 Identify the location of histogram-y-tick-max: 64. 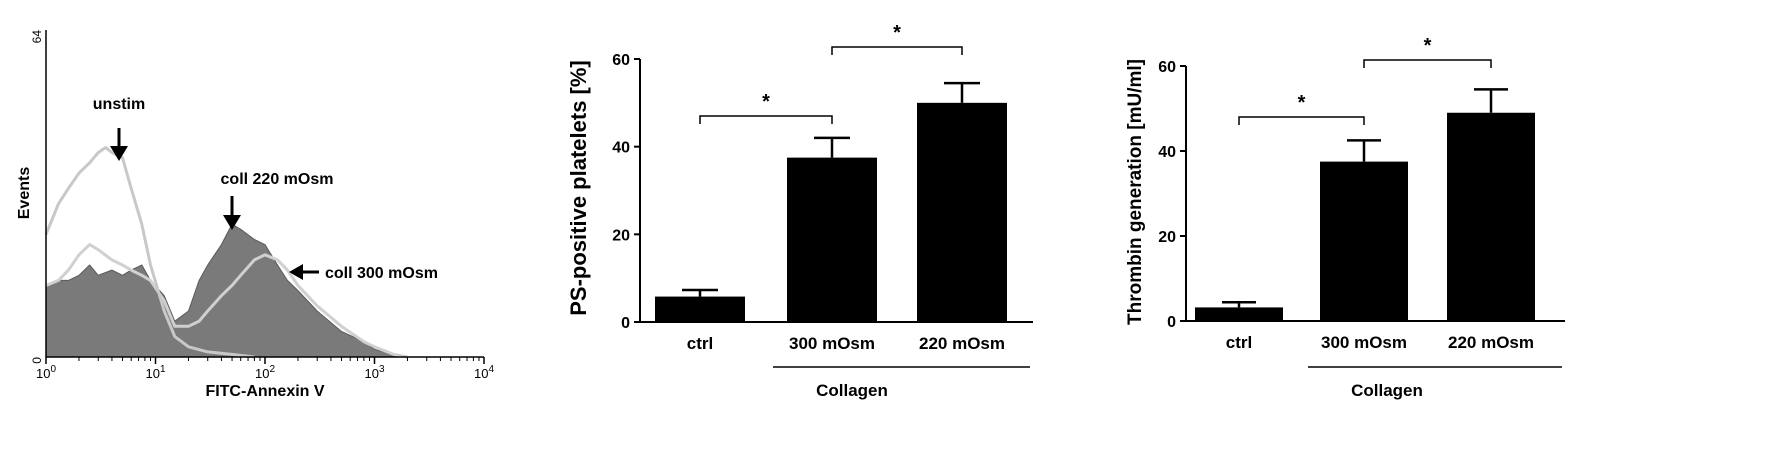
(37, 37).